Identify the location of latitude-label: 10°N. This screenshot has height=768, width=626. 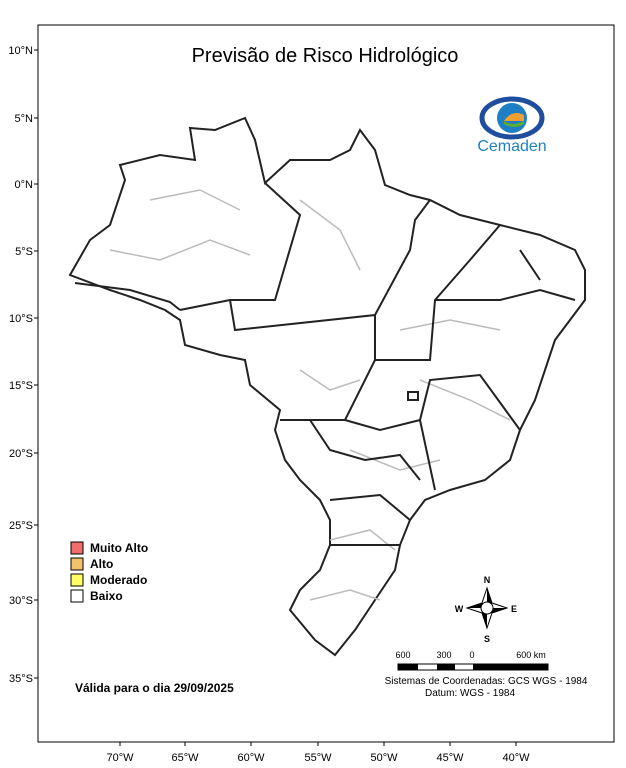
(20, 51).